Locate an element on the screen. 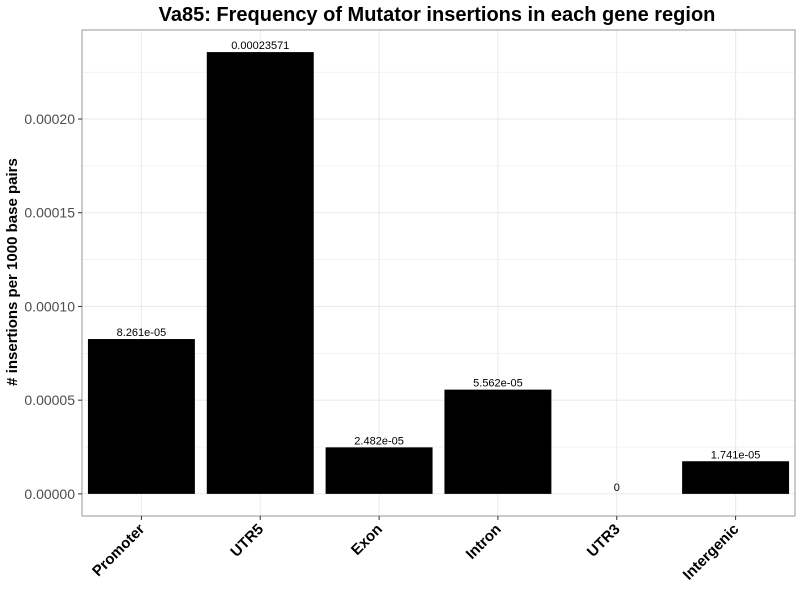  x-tick-label: Intron is located at coordinates (484, 542).